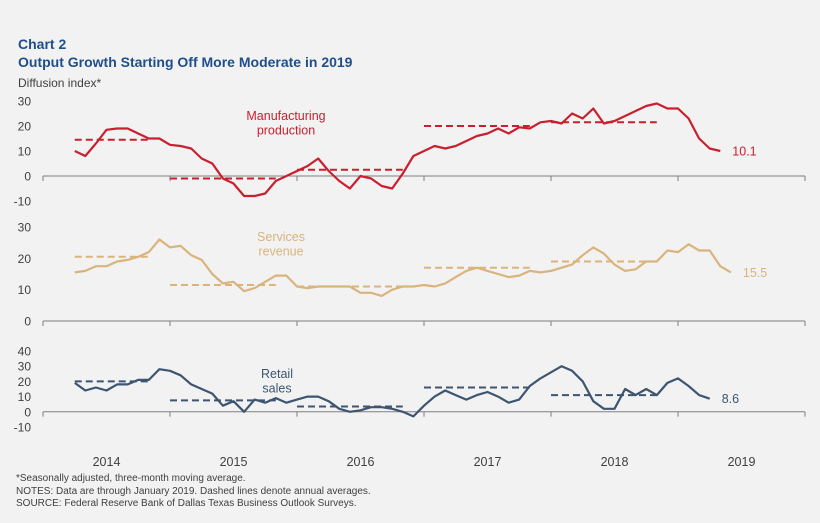 The image size is (820, 523). Describe the element at coordinates (281, 237) in the screenshot. I see `series-label-line: Services` at that location.